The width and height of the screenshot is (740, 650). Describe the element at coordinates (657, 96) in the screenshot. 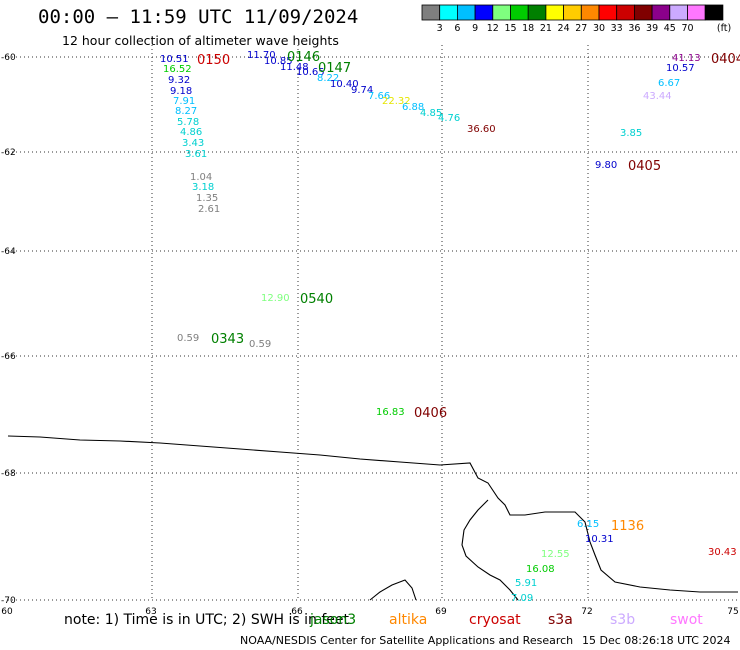

I see `wave-height-label: 43.44` at that location.